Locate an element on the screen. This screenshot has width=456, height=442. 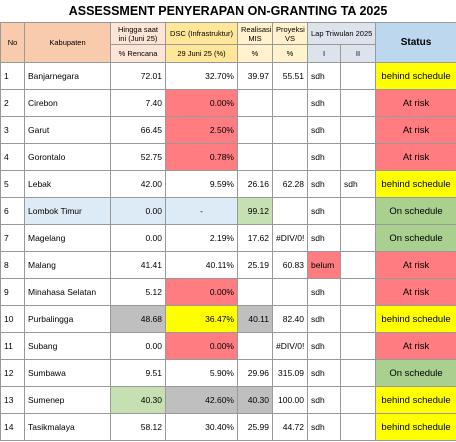
table-cell: Subang is located at coordinates (67, 346).